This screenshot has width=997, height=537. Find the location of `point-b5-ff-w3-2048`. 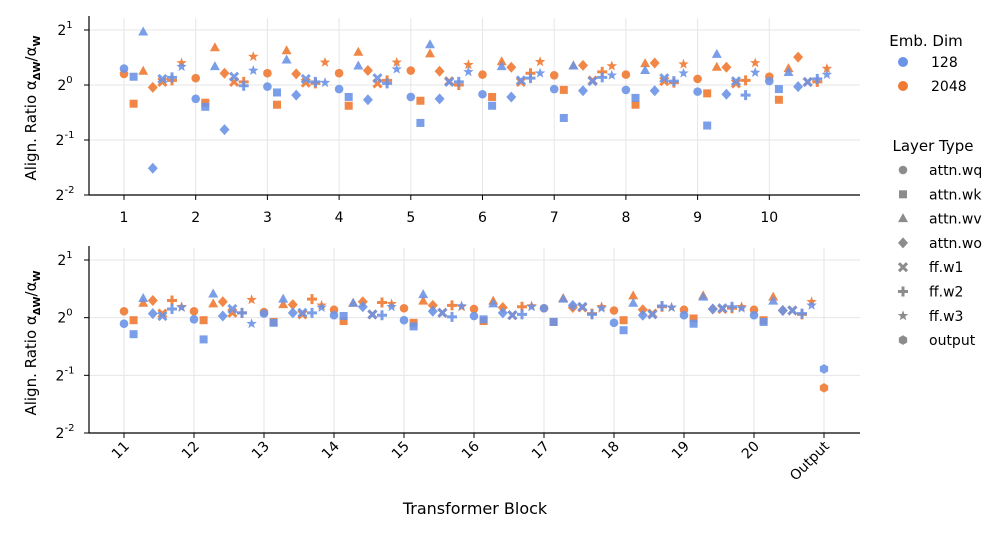

point-b5-ff-w3-2048 is located at coordinates (468, 64).